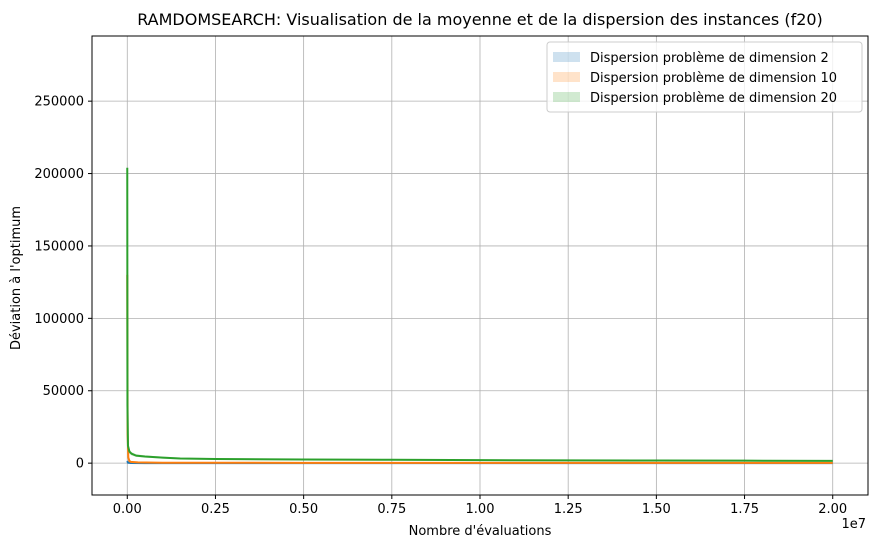  I want to click on x-axis-title: Nombre d'évaluations, so click(480, 531).